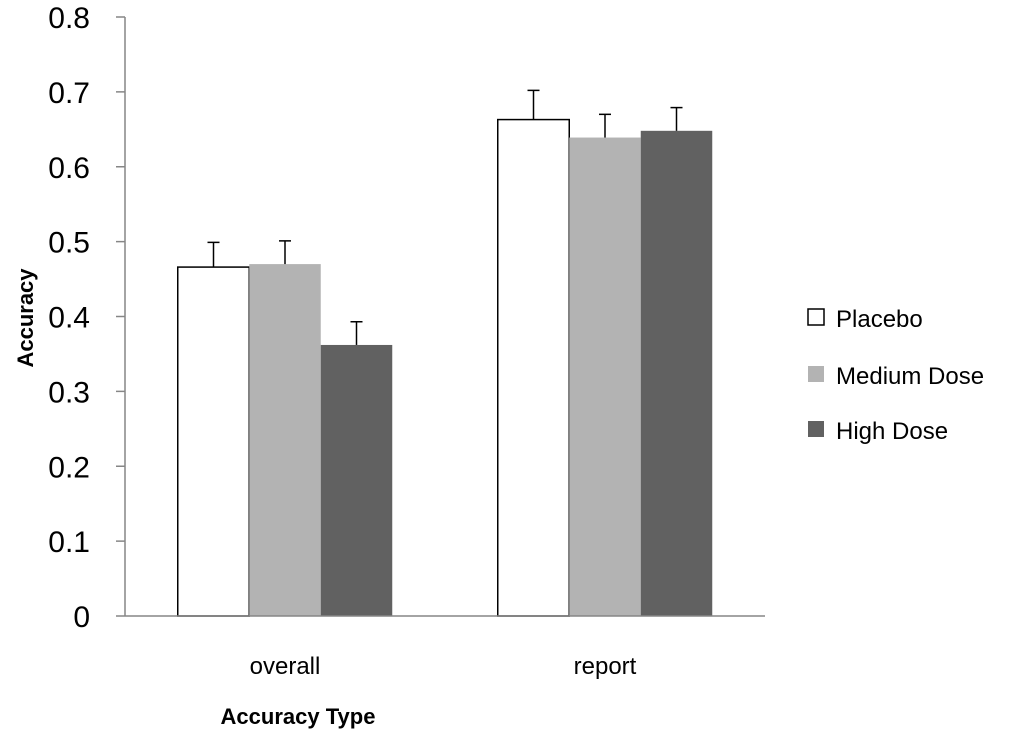 This screenshot has width=1029, height=733. What do you see at coordinates (910, 376) in the screenshot?
I see `legend-label: Medium Dose` at bounding box center [910, 376].